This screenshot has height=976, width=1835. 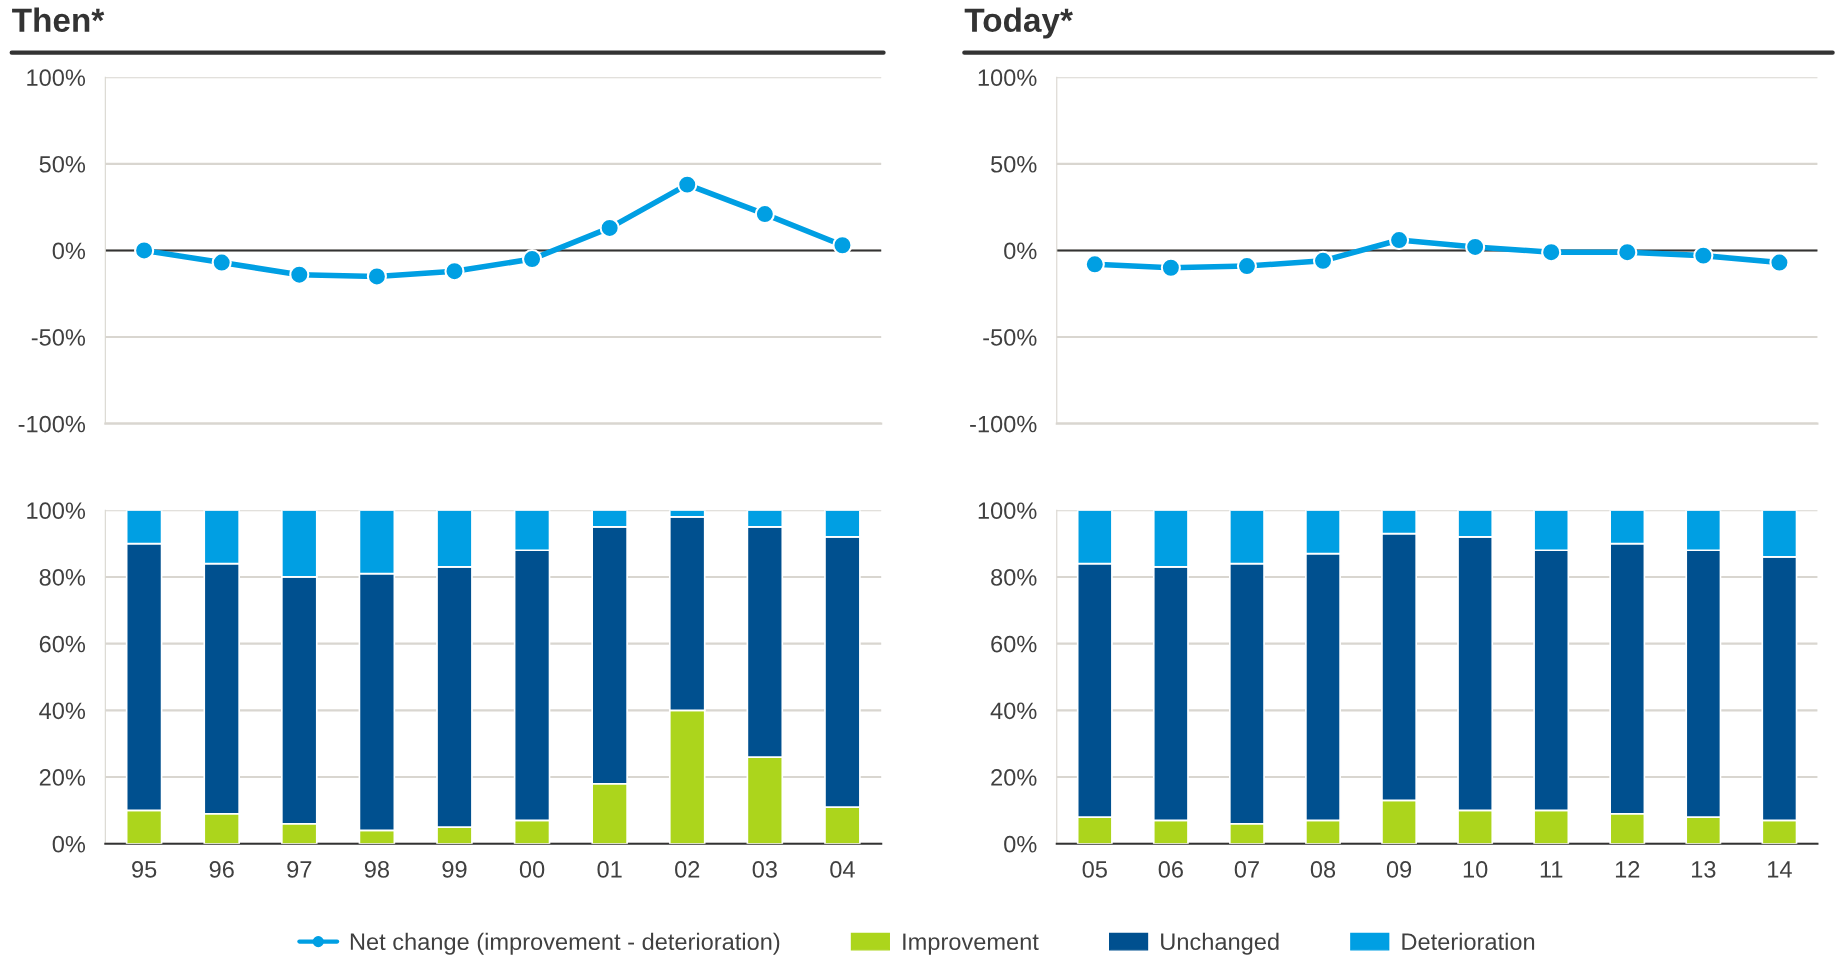 What do you see at coordinates (144, 869) in the screenshot?
I see `x-tick-label: 95` at bounding box center [144, 869].